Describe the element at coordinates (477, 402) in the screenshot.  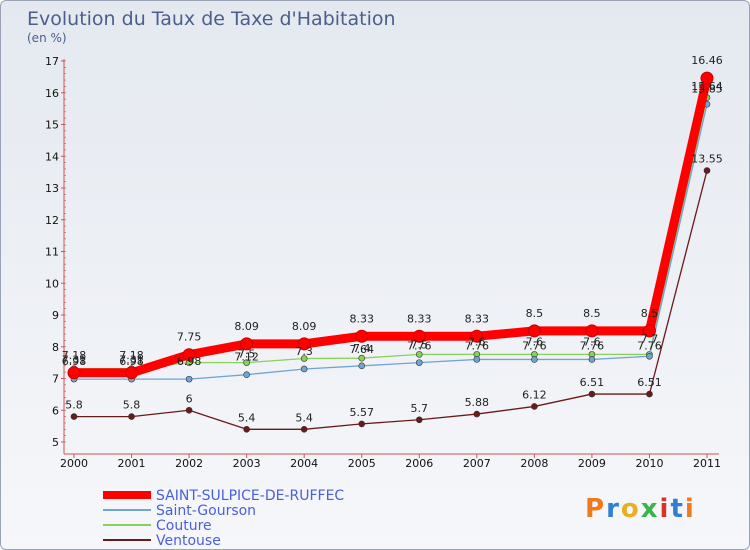
I see `data-label: 5.88` at that location.